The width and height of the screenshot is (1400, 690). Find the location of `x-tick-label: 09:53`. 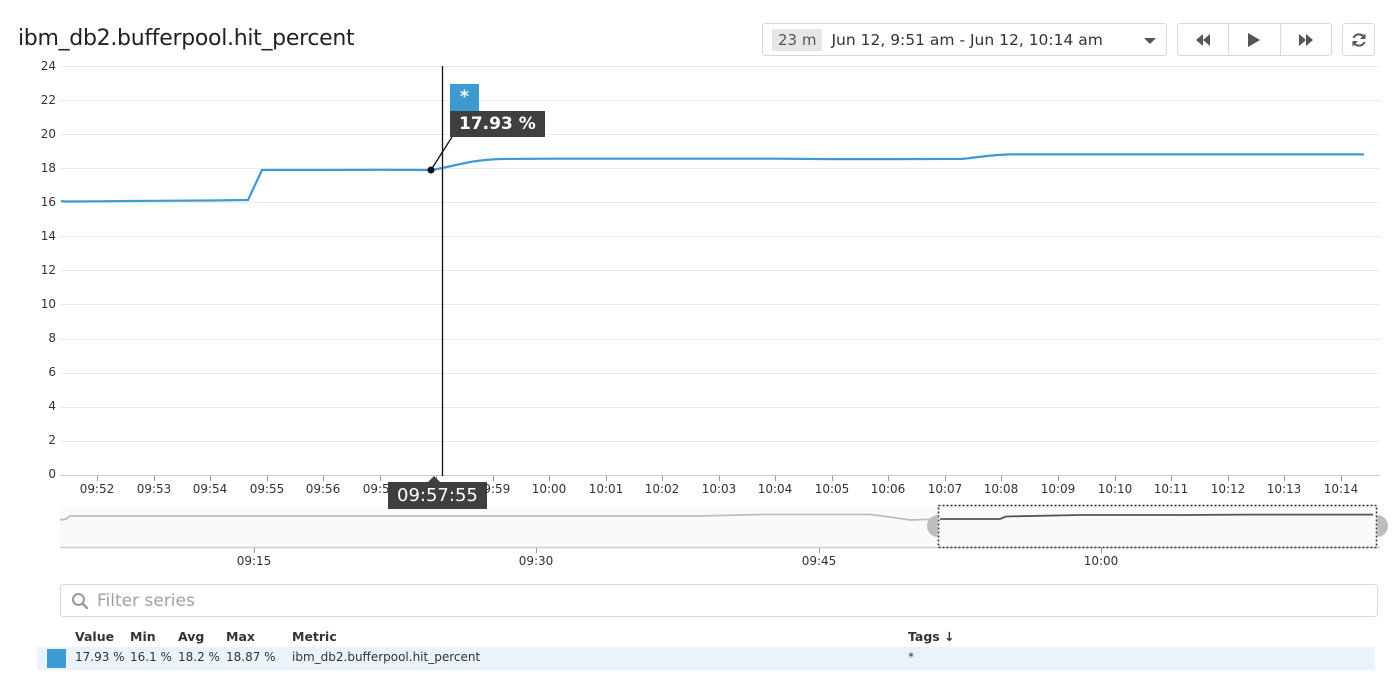

x-tick-label: 09:53 is located at coordinates (154, 489).